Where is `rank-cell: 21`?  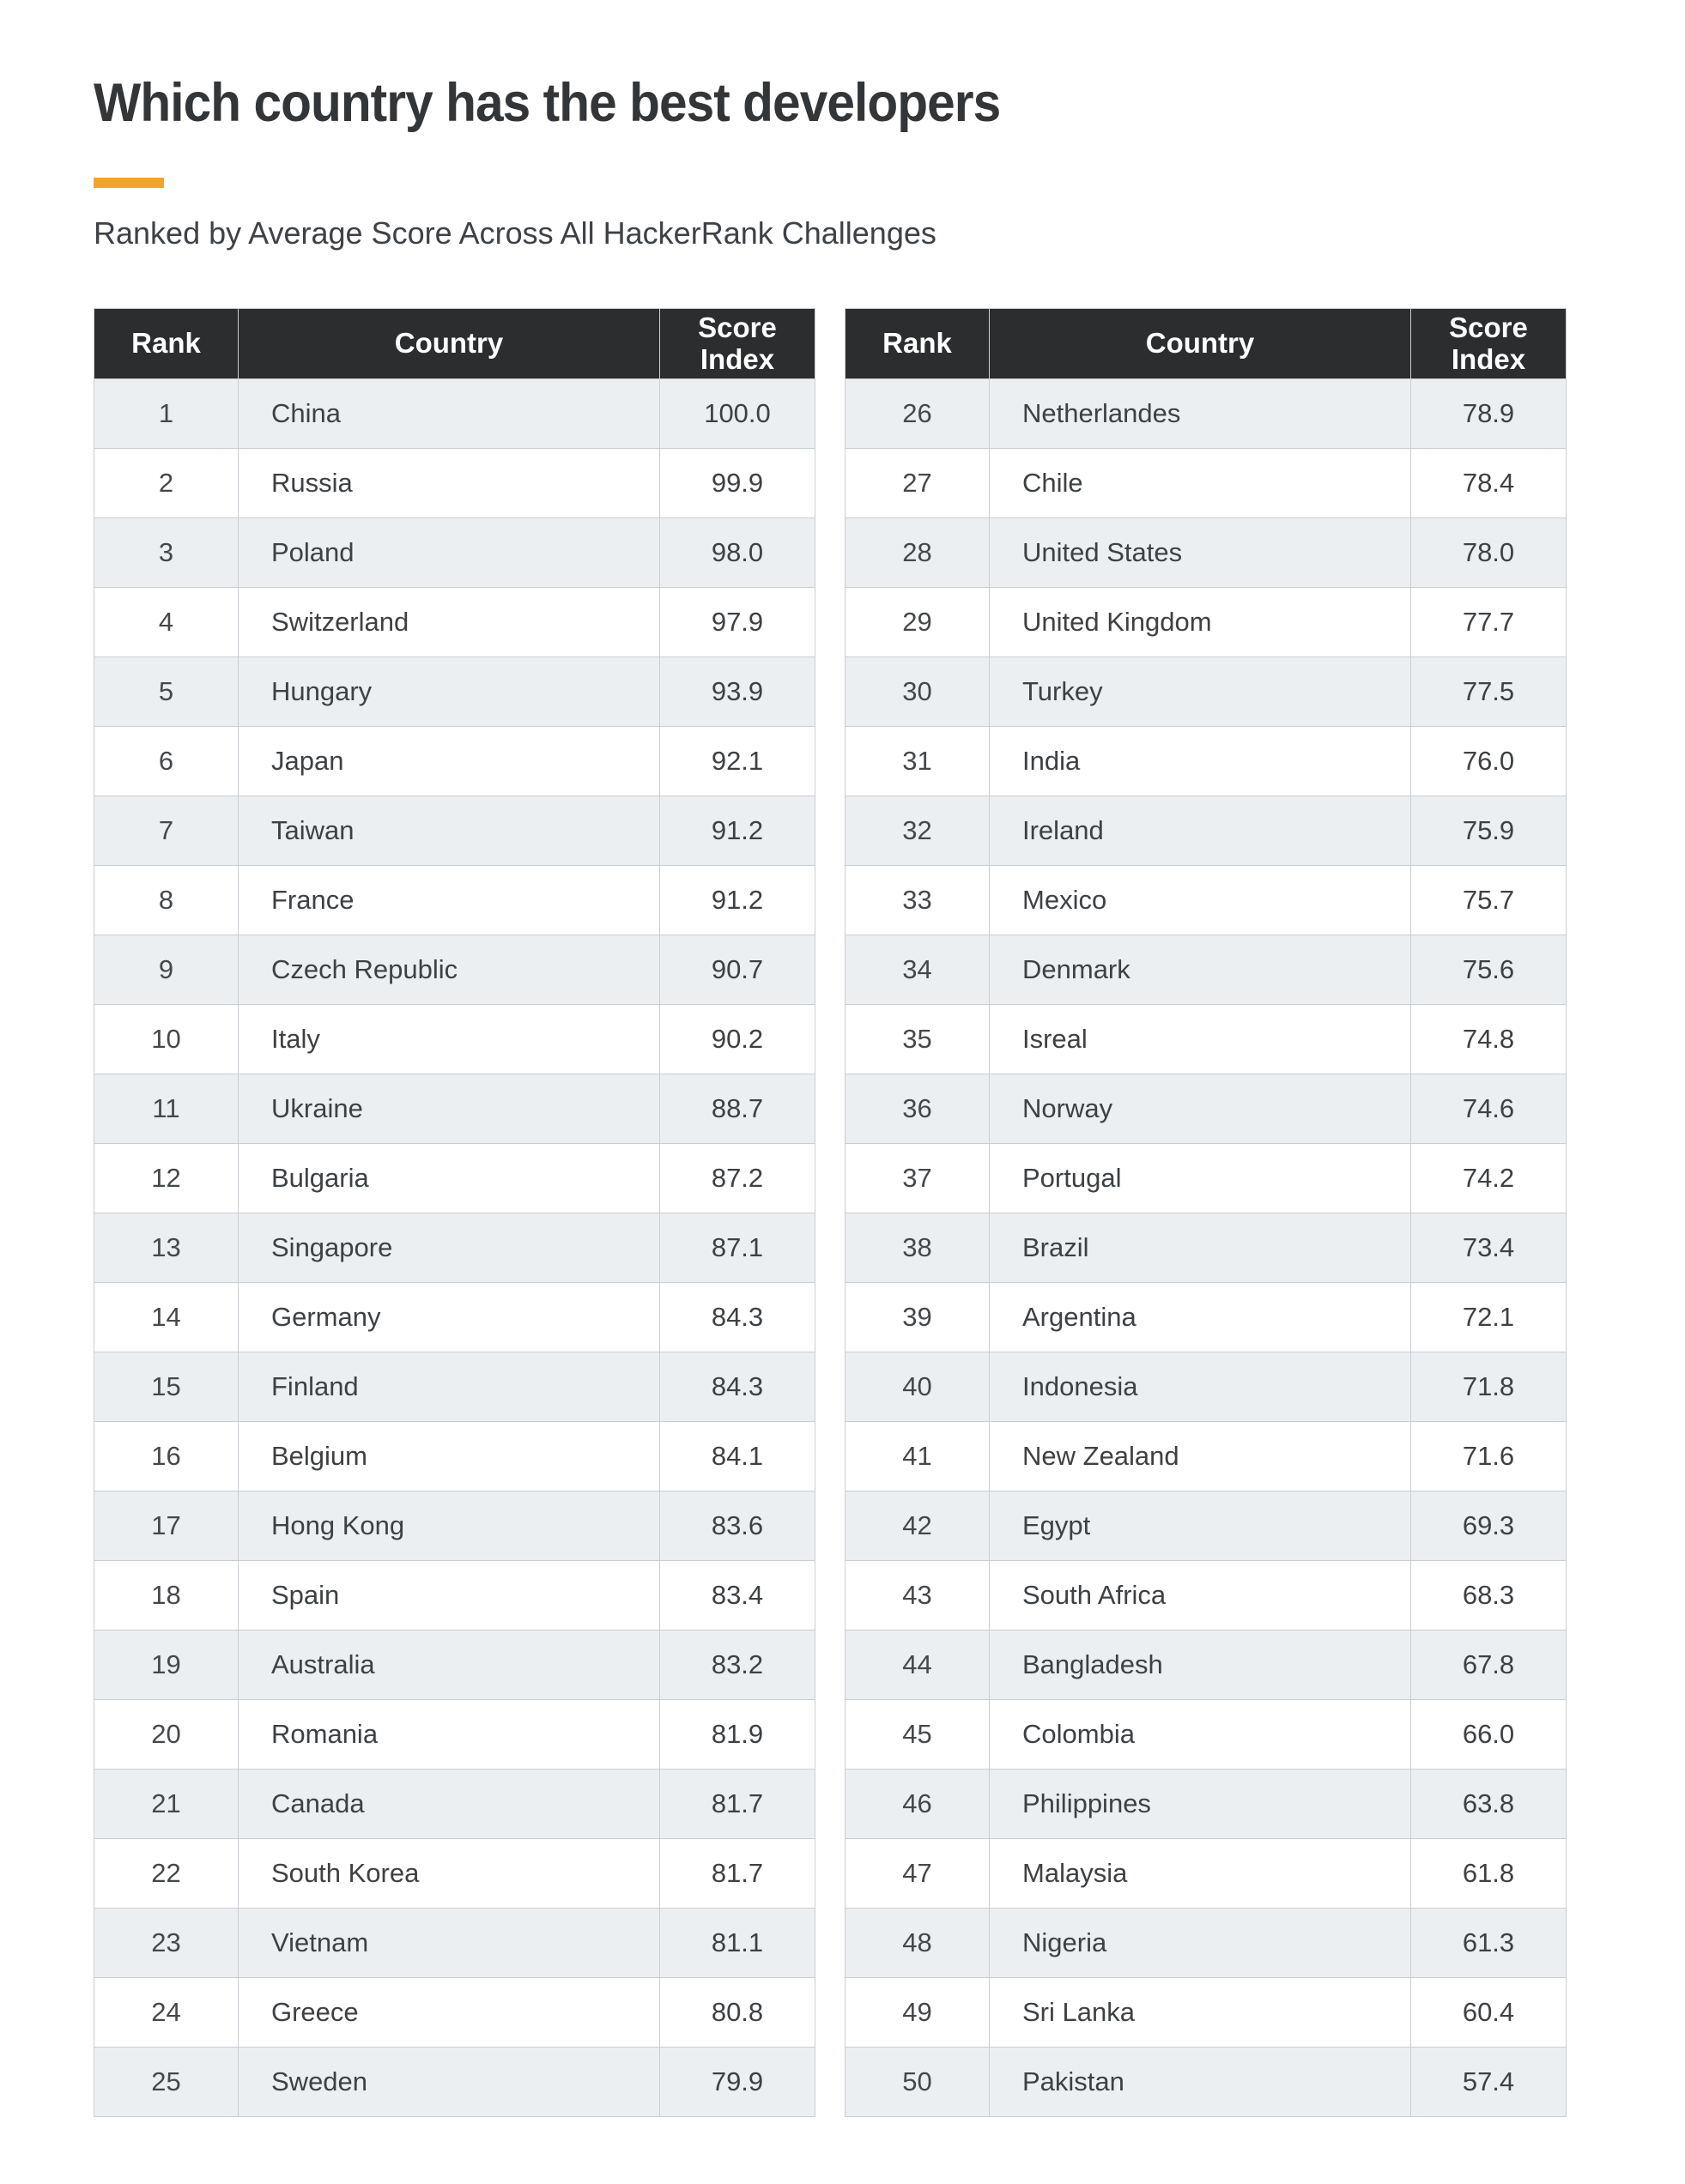
rank-cell: 21 is located at coordinates (167, 1804).